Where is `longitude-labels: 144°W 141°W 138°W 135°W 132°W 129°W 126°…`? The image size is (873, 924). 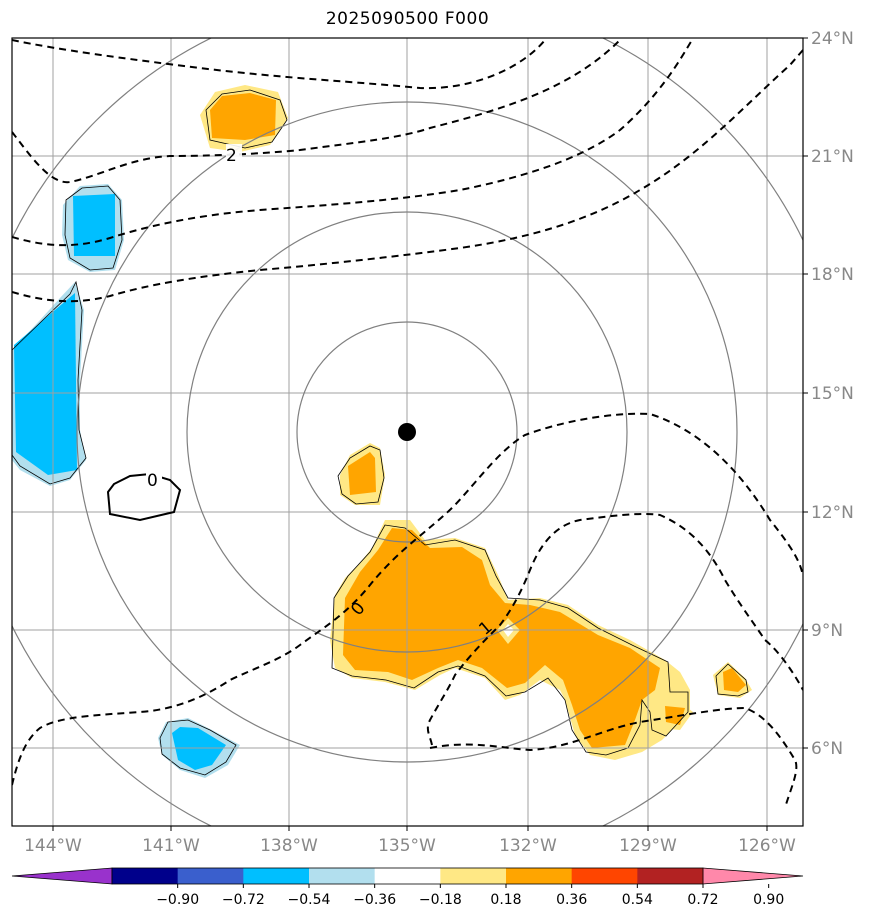
longitude-labels: 144°W 141°W 138°W 135°W 132°W 129°W 126°… is located at coordinates (410, 846).